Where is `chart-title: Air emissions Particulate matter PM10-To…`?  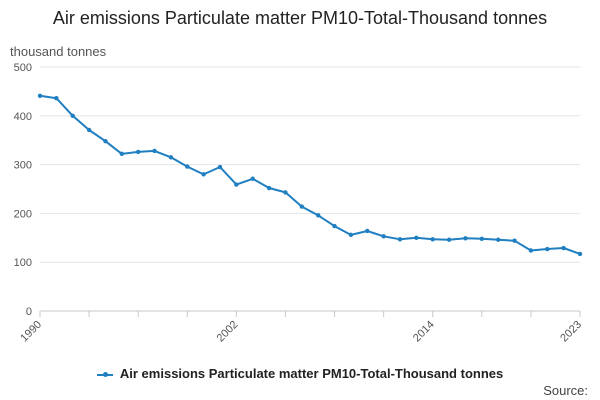
chart-title: Air emissions Particulate matter PM10-To… is located at coordinates (300, 18).